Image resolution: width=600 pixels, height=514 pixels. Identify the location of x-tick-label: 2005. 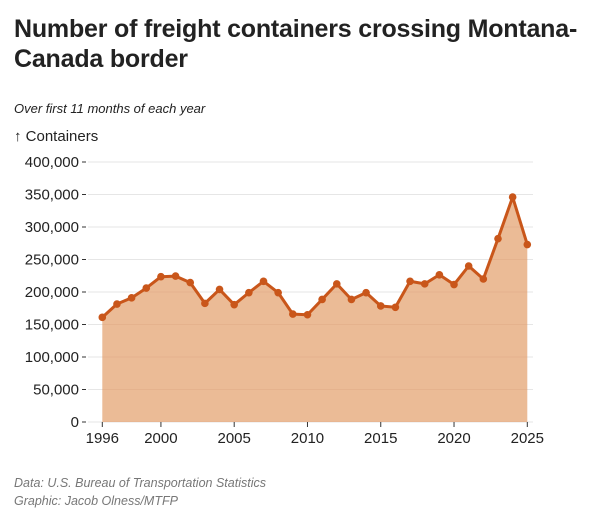
(234, 438).